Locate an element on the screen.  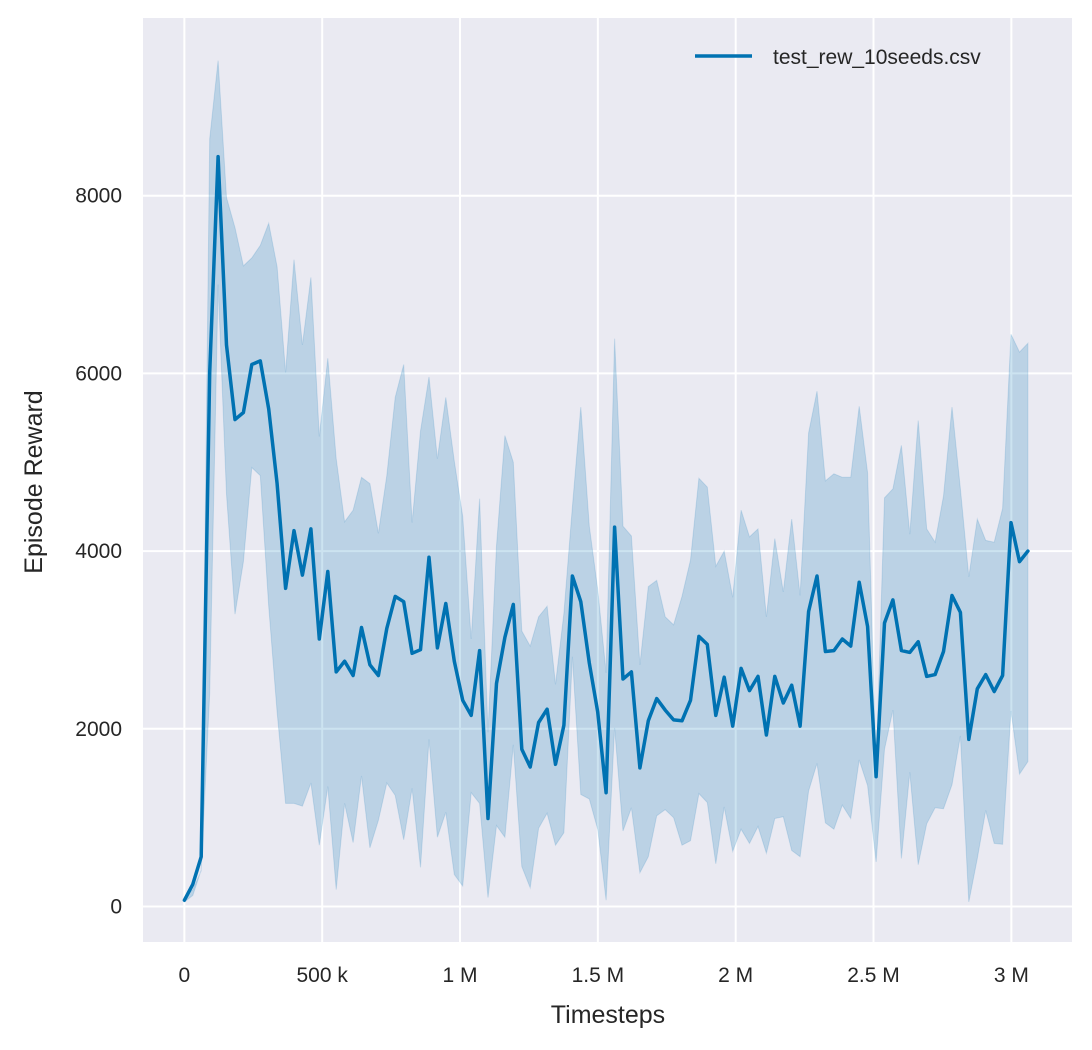
y-tick-label: 6000 is located at coordinates (98, 373).